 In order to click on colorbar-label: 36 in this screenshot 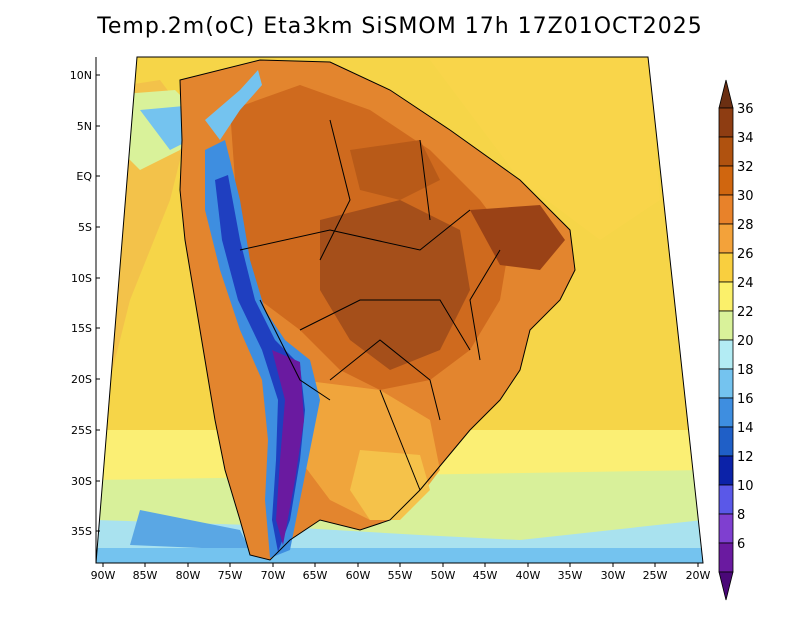, I will do `click(745, 109)`.